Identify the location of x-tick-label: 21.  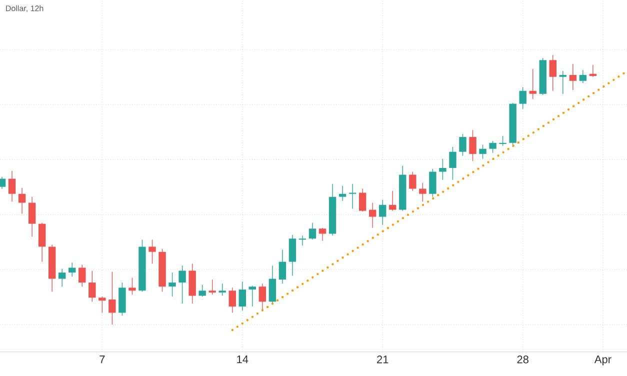
(382, 360).